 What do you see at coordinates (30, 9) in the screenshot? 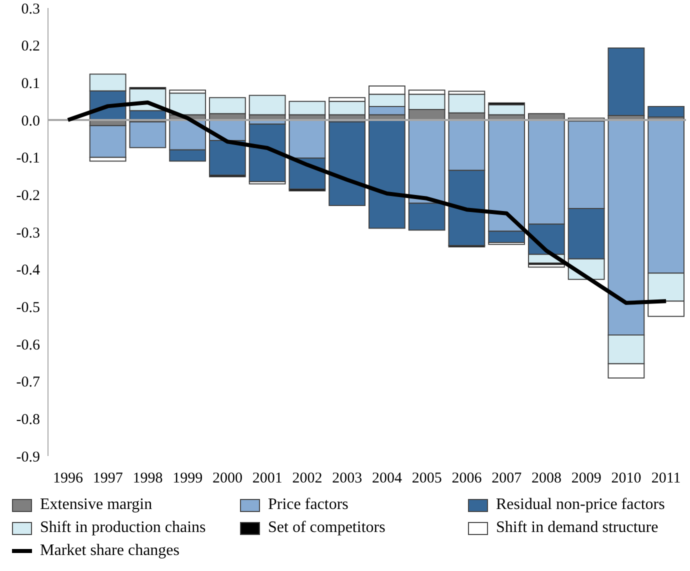
I see `y-tick-label: 0.3` at bounding box center [30, 9].